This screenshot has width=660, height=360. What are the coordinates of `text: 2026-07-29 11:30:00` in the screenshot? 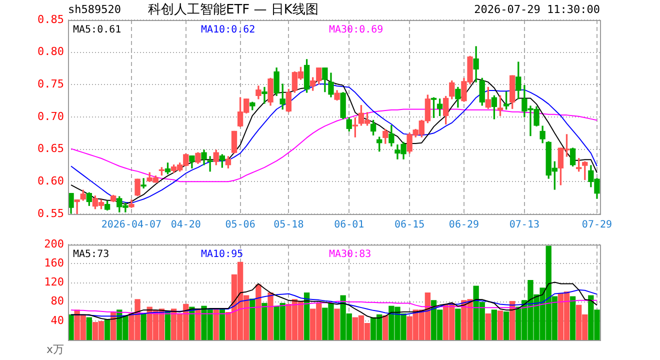 It's located at (537, 9).